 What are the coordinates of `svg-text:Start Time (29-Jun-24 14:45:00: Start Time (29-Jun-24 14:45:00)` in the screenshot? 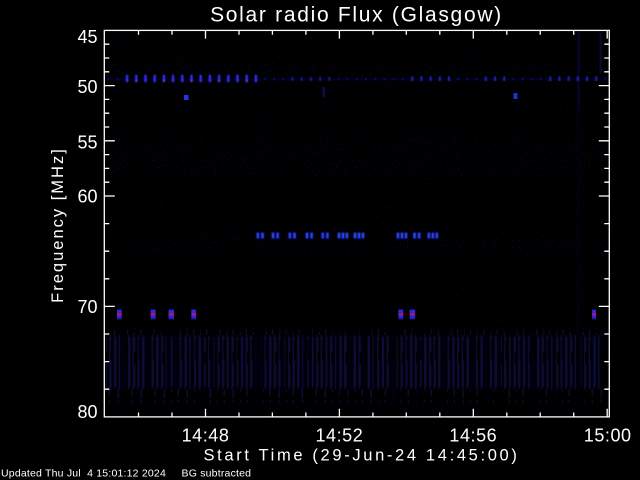 It's located at (361, 456).